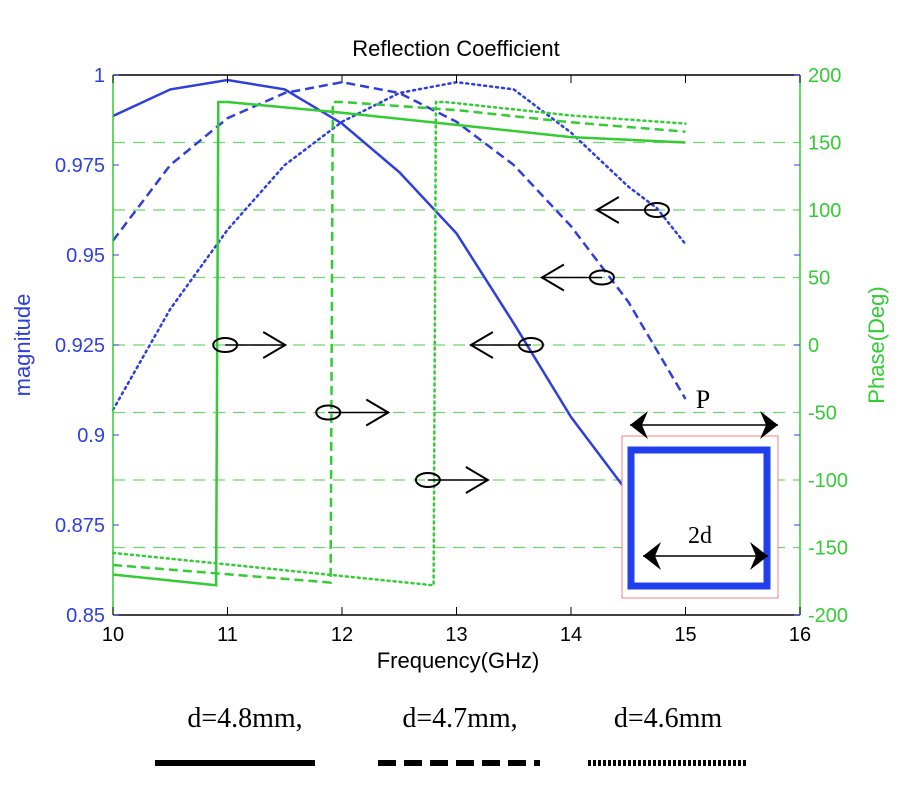 The height and width of the screenshot is (800, 900). Describe the element at coordinates (459, 718) in the screenshot. I see `legend-label: d=4.7mm,` at that location.